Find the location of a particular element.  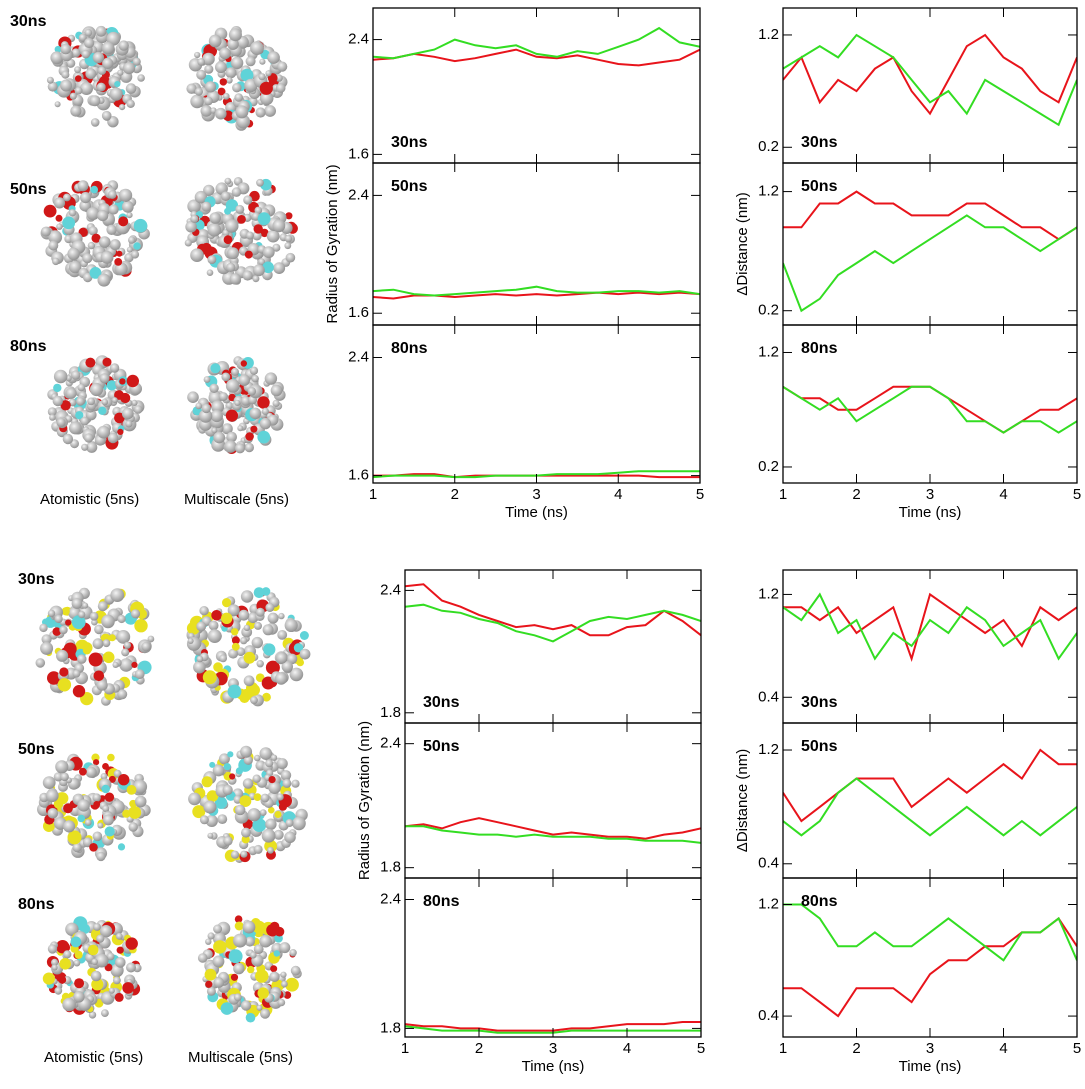

y-tick-label: 1.6 is located at coordinates (358, 312).